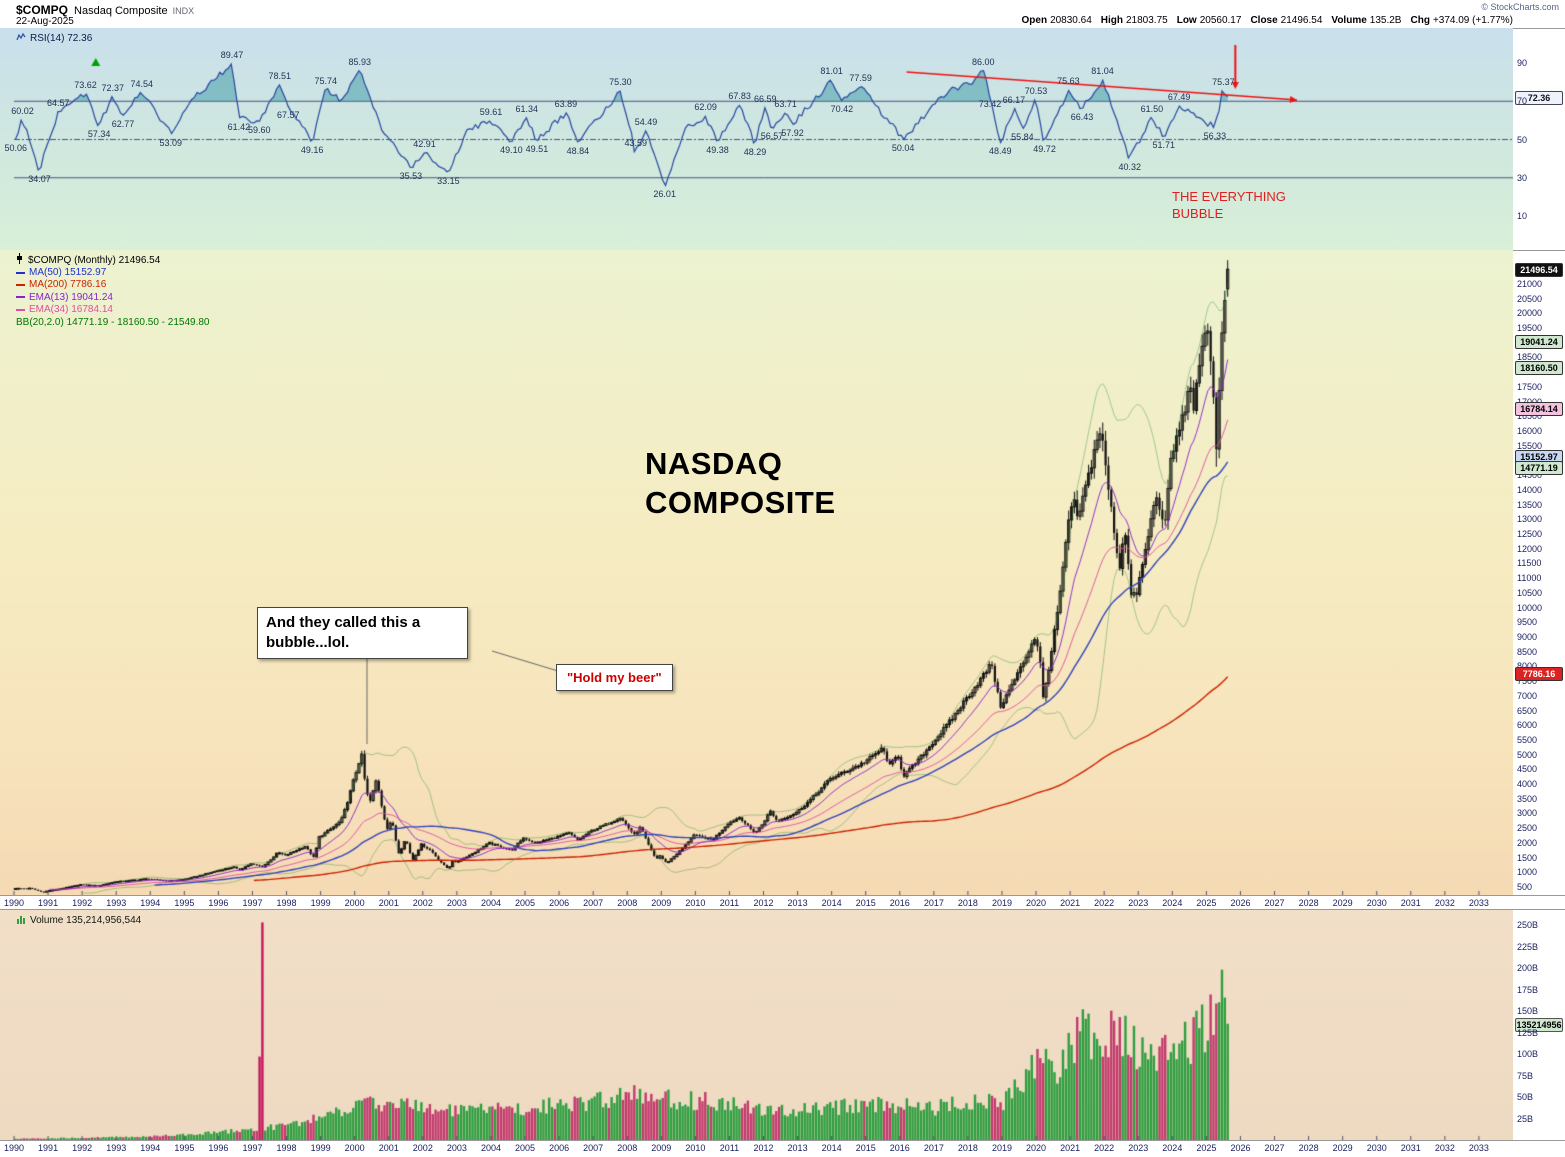  Describe the element at coordinates (312, 150) in the screenshot. I see `rsi-value-label: 49.16` at that location.